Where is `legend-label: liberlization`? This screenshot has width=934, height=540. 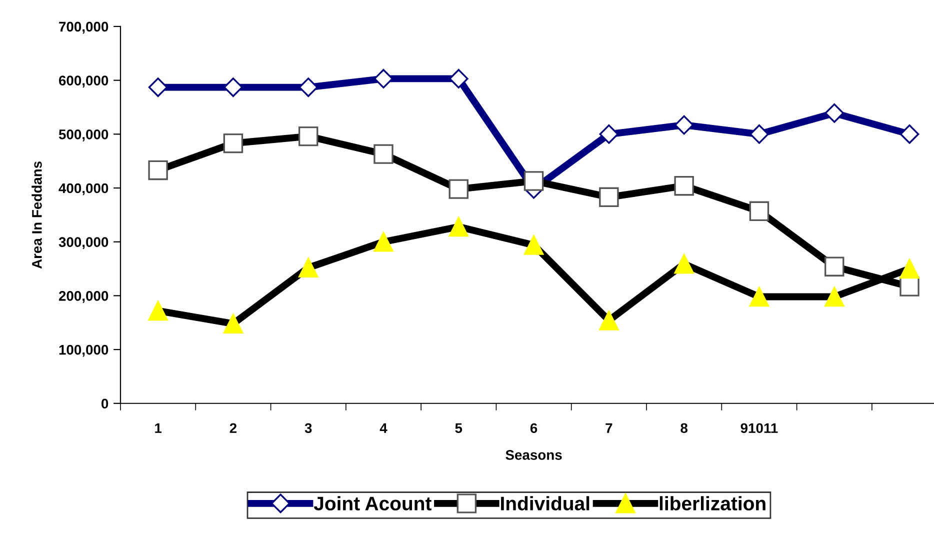 legend-label: liberlization is located at coordinates (713, 503).